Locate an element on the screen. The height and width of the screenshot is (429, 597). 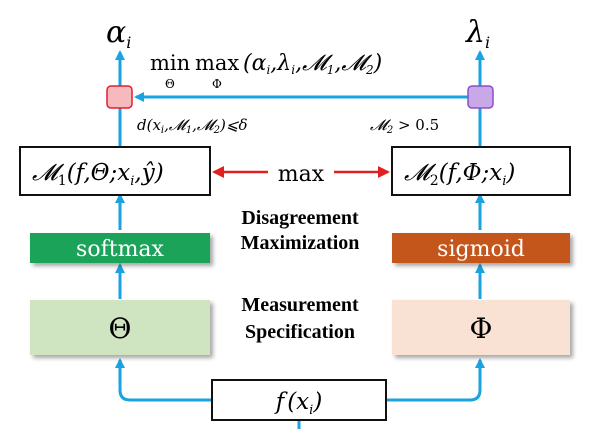
constraint-right: 𝓜2 > 0.5 is located at coordinates (404, 126).